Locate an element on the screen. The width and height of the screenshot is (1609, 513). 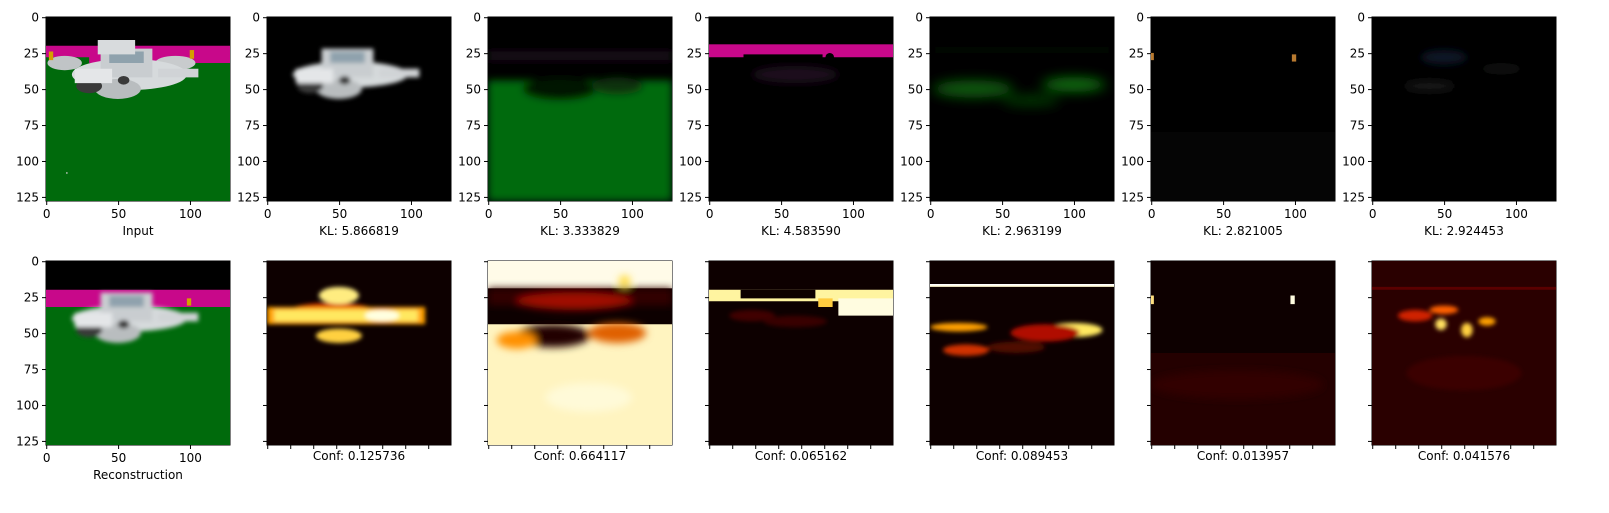
subplot-xlabel: Reconstruction is located at coordinates (138, 475).